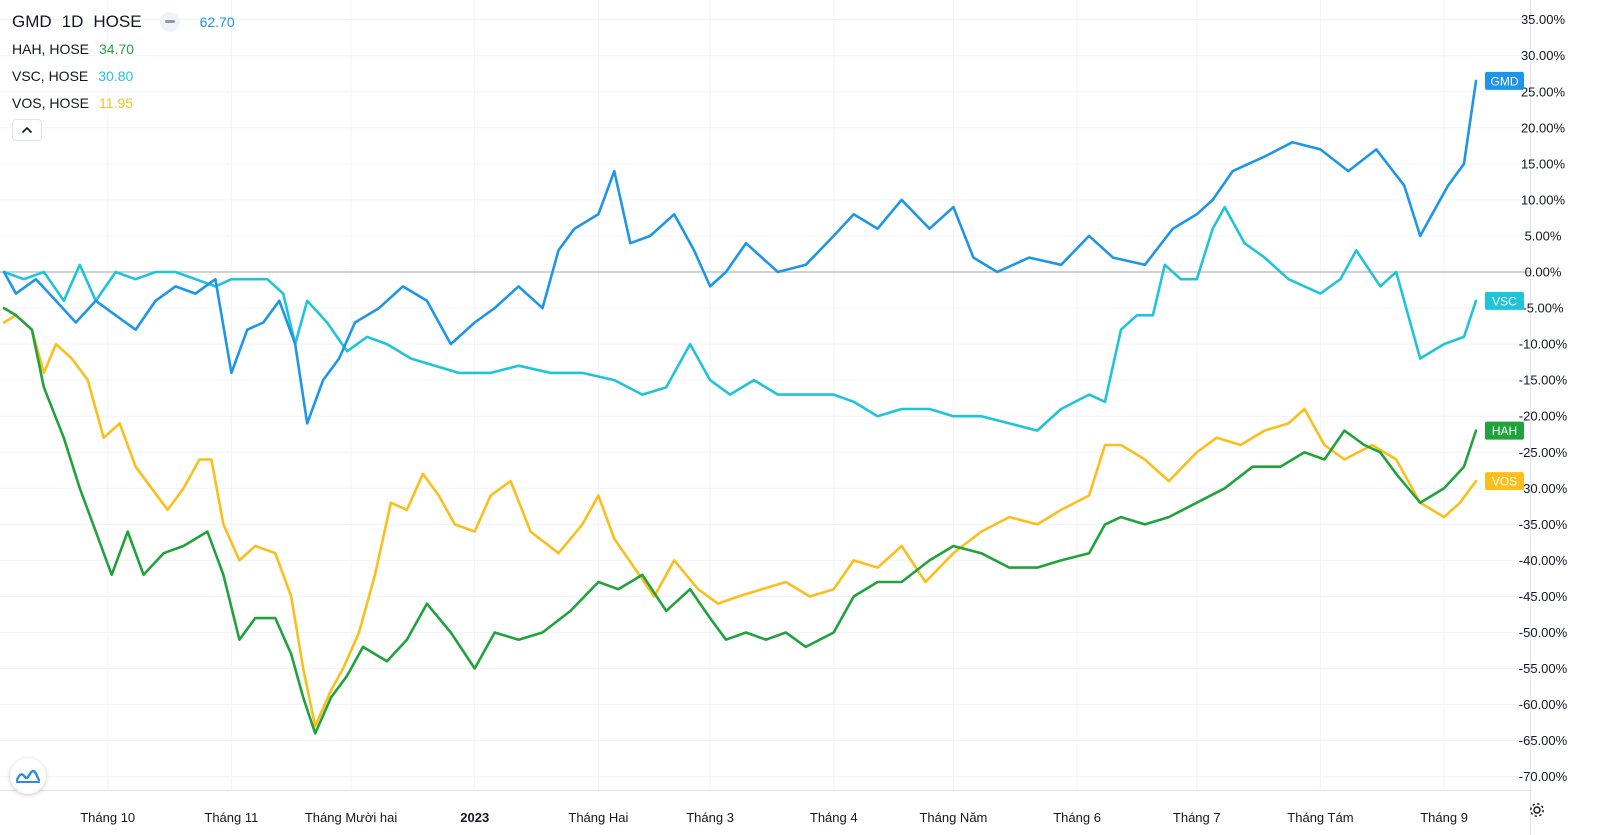  I want to click on tag-label: VOS, so click(1504, 482).